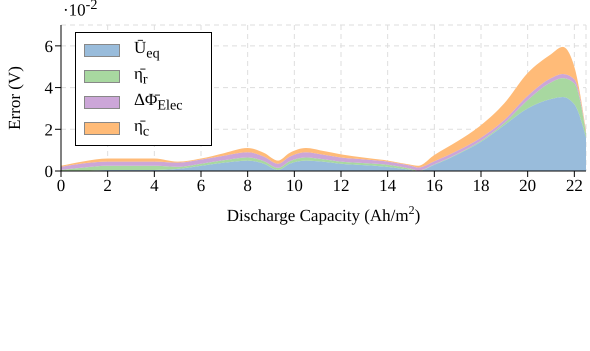  Describe the element at coordinates (142, 128) in the screenshot. I see `legend-label: η̄$_{c}$` at that location.